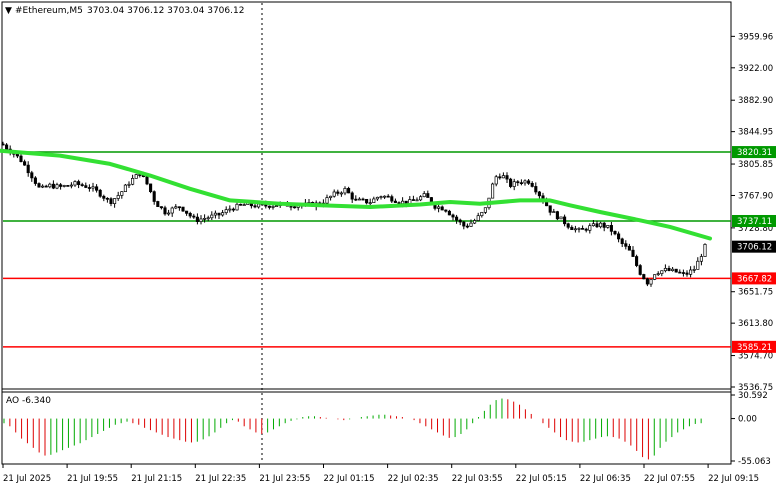 The image size is (781, 489). What do you see at coordinates (754, 248) in the screenshot?
I see `current-price-label: 3706.12` at bounding box center [754, 248].